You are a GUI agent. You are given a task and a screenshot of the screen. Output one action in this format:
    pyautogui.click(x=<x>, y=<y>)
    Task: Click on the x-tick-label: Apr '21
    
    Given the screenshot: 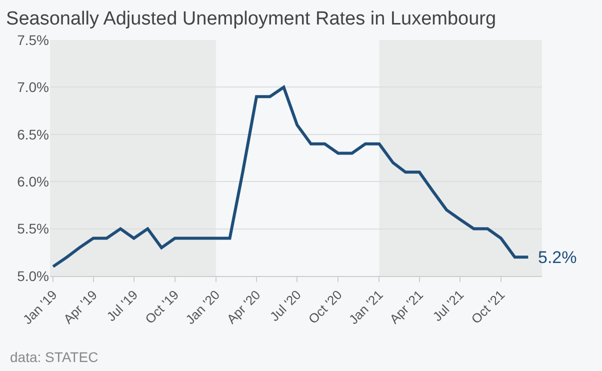 What is the action you would take?
    pyautogui.click(x=406, y=307)
    